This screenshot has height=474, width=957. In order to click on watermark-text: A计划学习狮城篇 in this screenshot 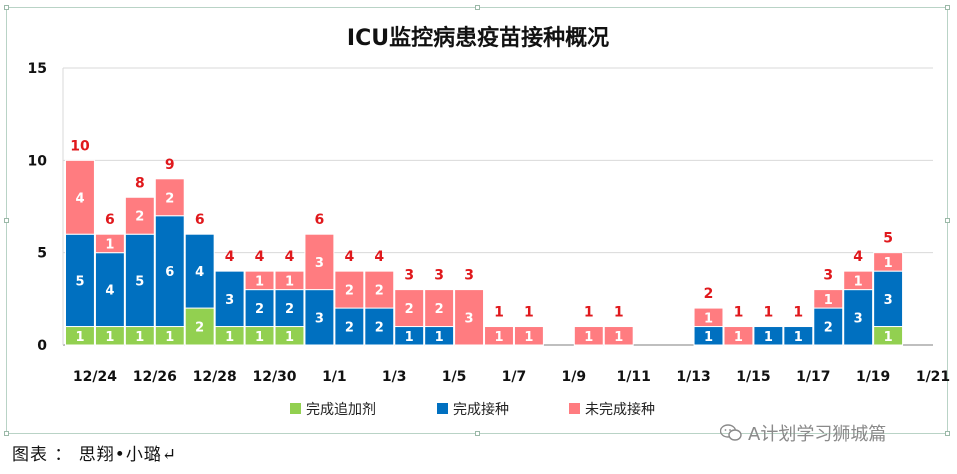, I will do `click(817, 434)`.